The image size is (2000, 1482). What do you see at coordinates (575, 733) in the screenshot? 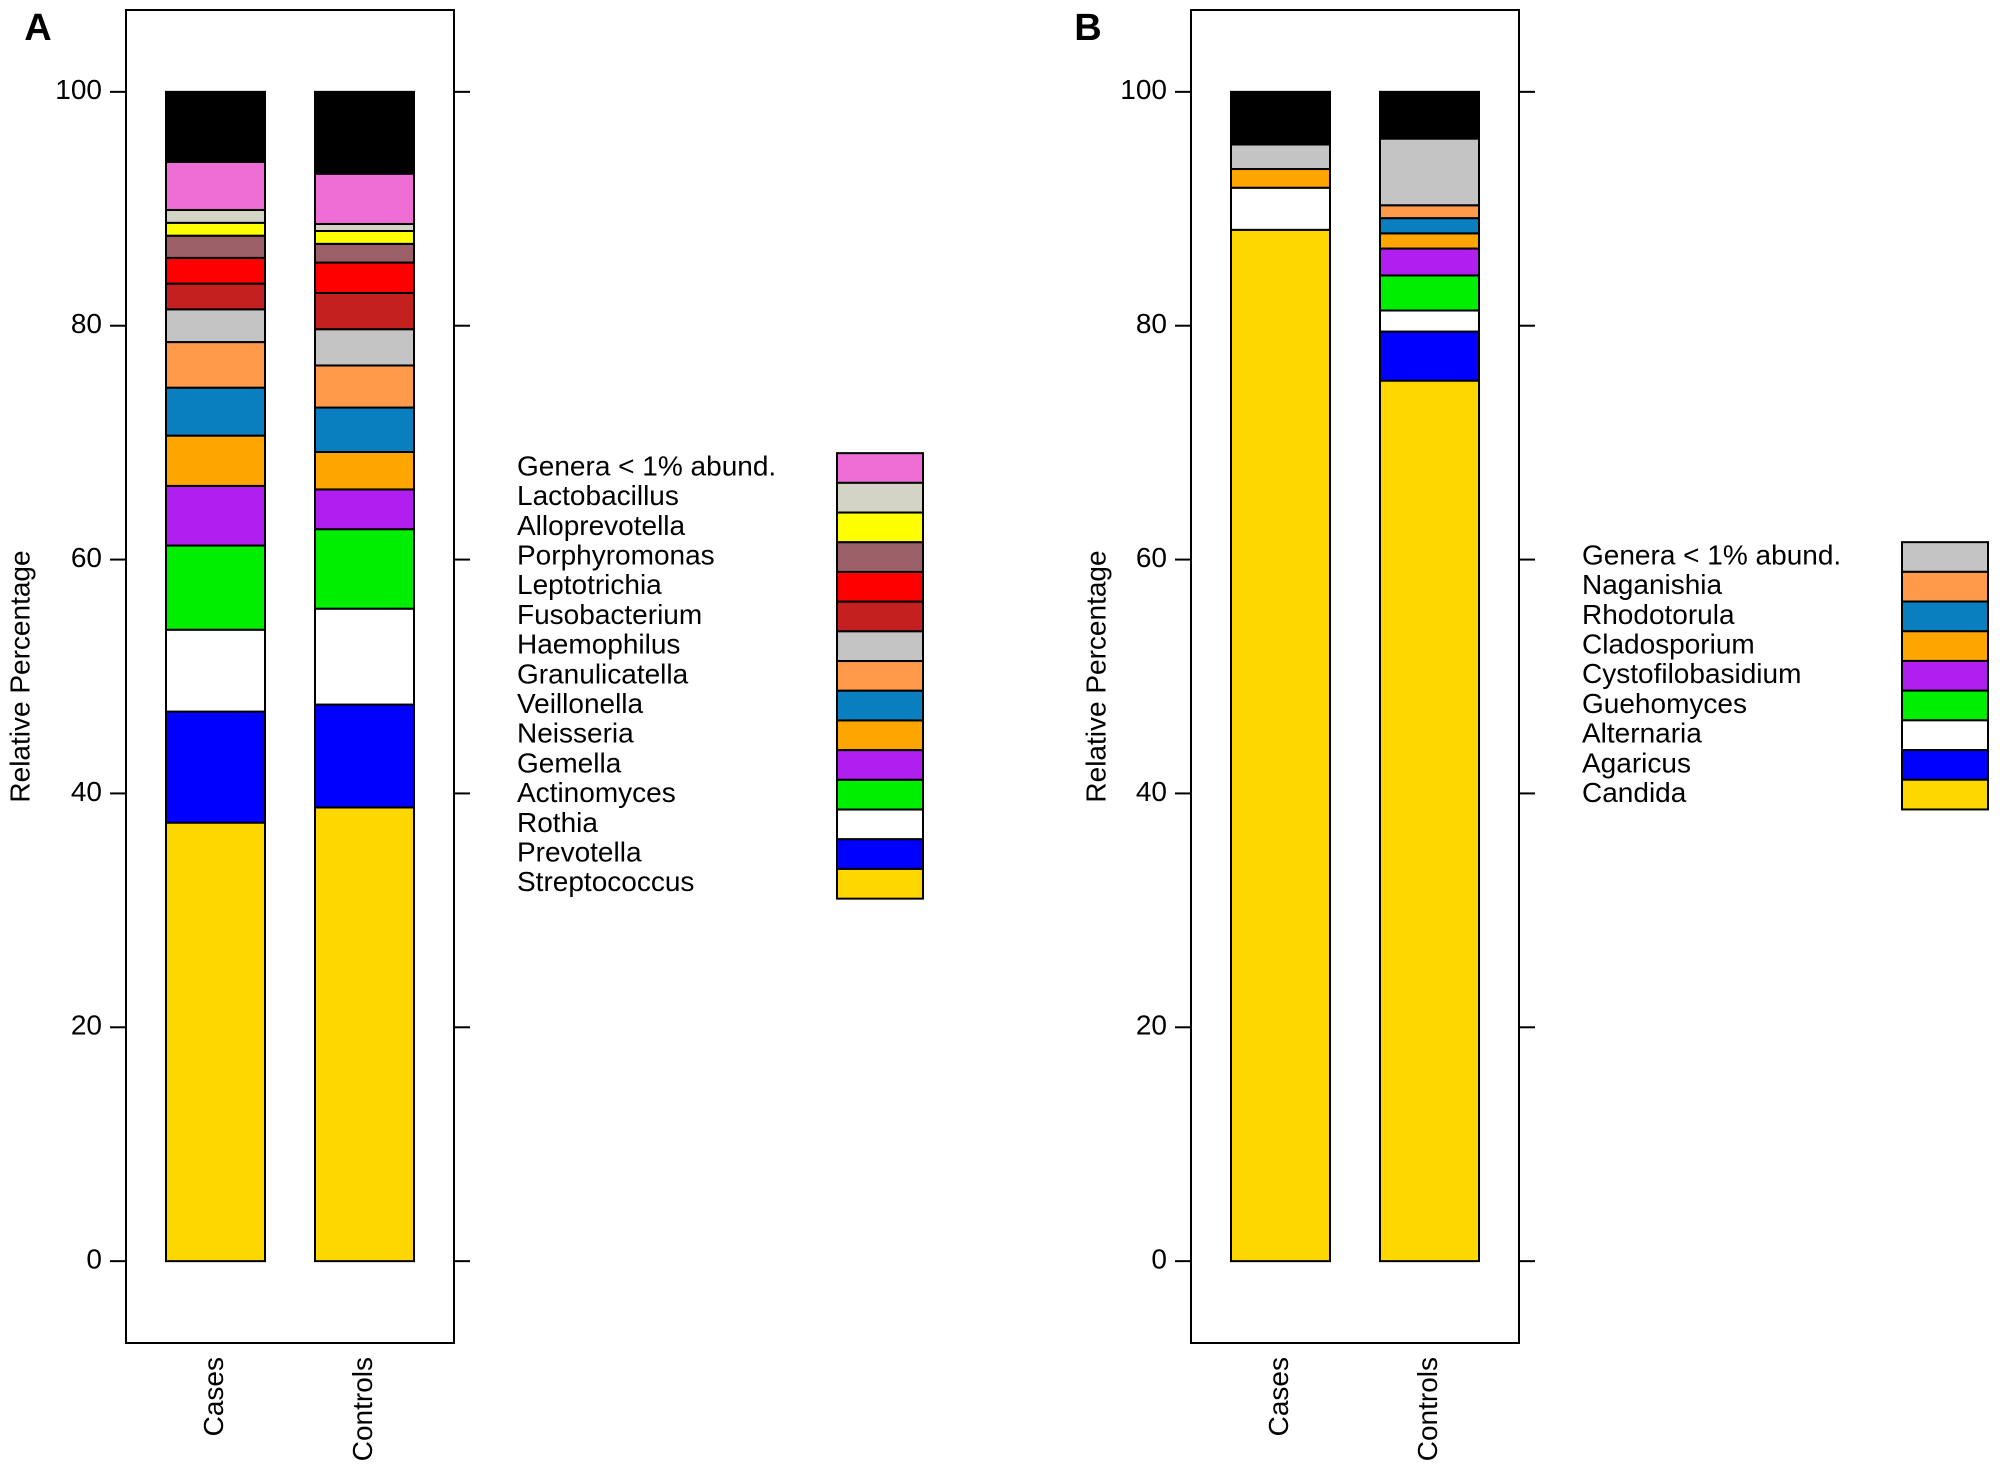
I see `legend-label: Neisseria` at bounding box center [575, 733].